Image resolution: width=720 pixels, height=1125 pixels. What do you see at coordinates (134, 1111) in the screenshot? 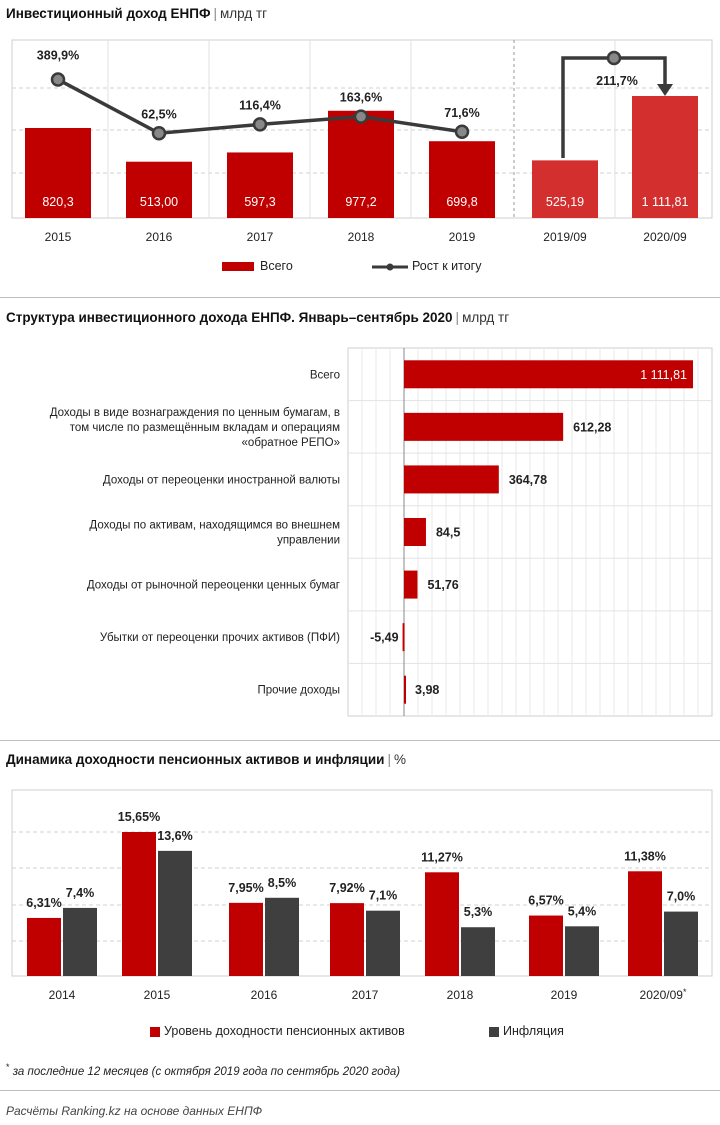
I see `source-note: Расчёты Ranking.kz на основе данных ЕНПФ` at bounding box center [134, 1111].